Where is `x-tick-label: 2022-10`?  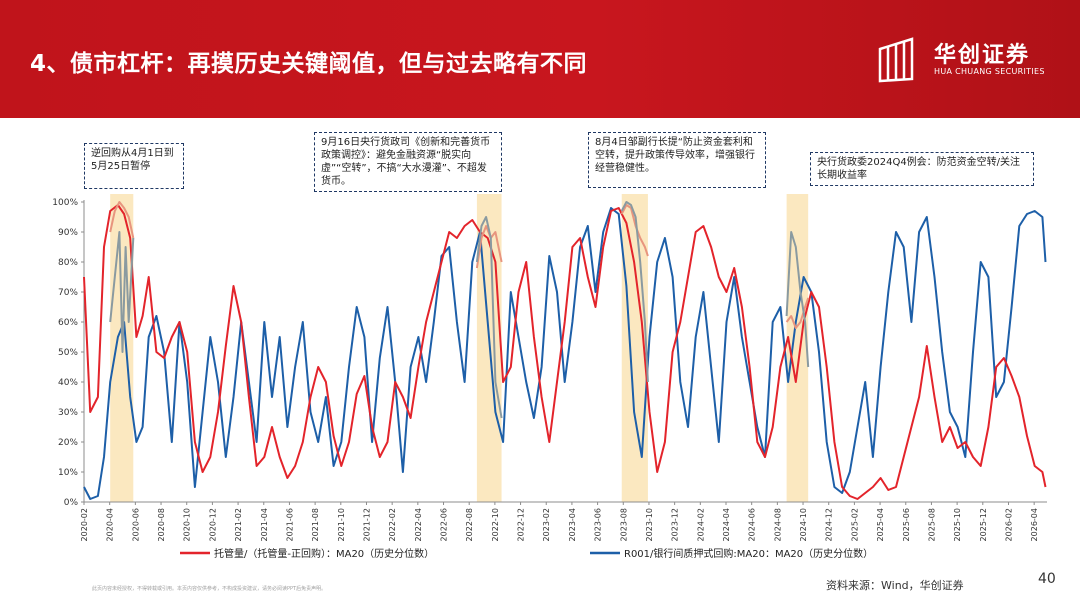
x-tick-label: 2022-10 is located at coordinates (495, 524).